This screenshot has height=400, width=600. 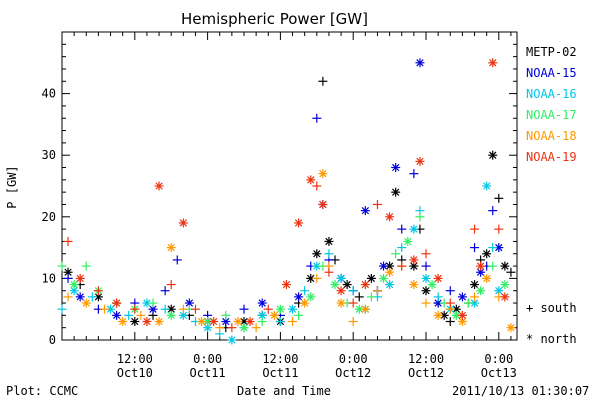 I want to click on y-tick-label: 20, so click(x=49, y=217).